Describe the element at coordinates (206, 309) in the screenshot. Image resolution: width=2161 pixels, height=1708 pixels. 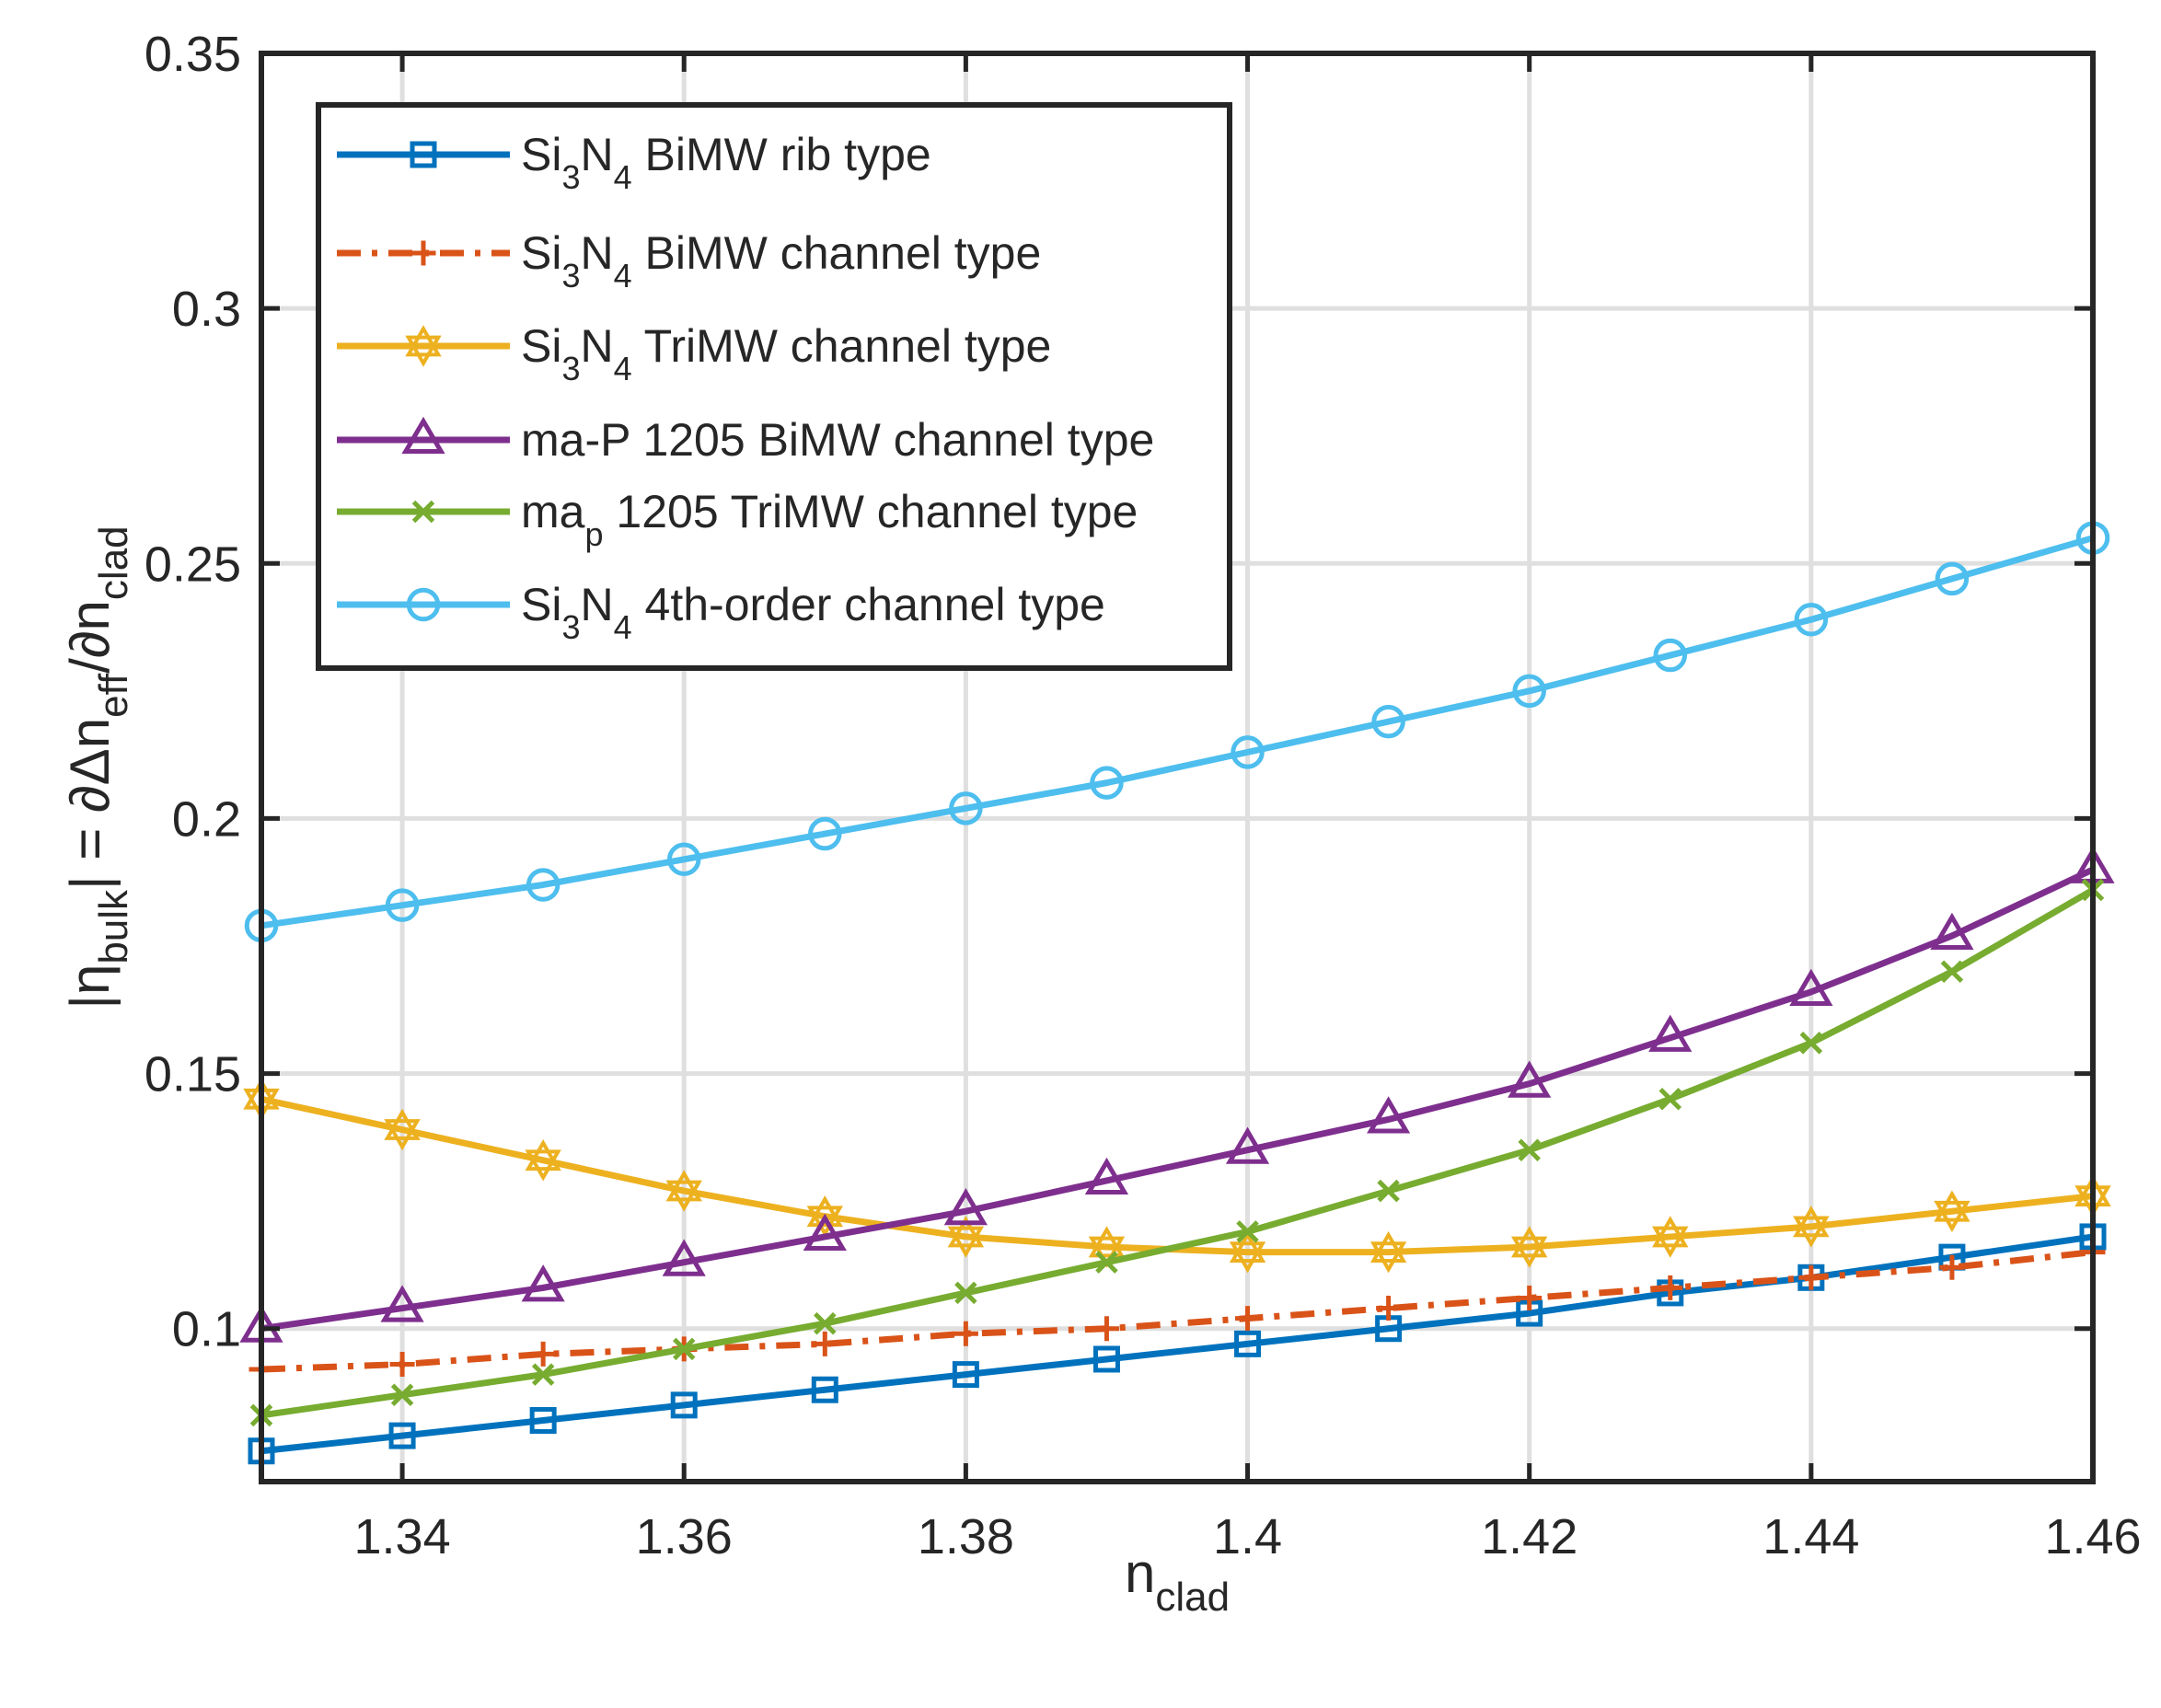
I see `y-tick-label: 0.3` at that location.